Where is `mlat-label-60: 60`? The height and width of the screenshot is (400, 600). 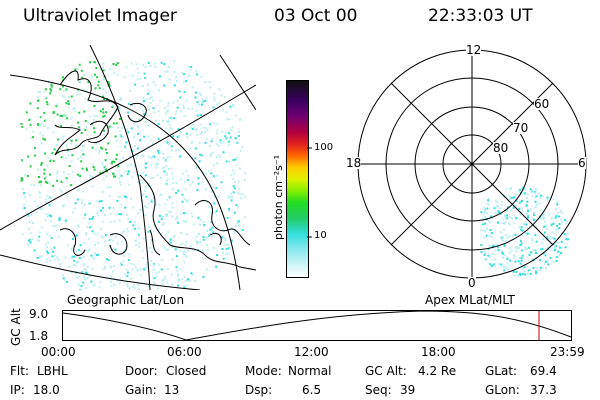 mlat-label-60: 60 is located at coordinates (542, 104).